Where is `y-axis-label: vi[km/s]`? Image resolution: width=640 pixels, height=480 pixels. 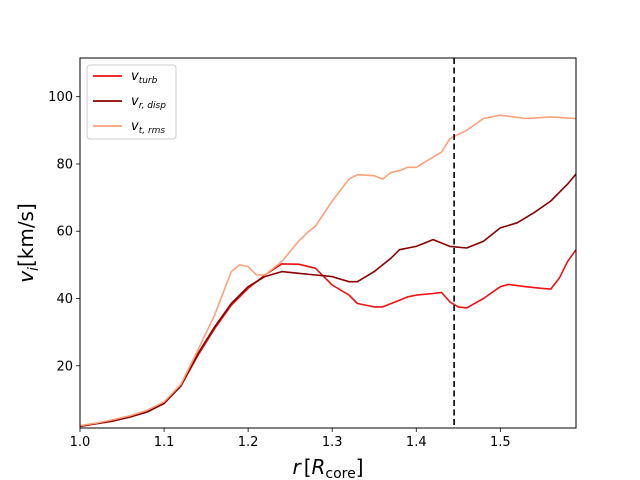
y-axis-label: vi[km/s] is located at coordinates (28, 243).